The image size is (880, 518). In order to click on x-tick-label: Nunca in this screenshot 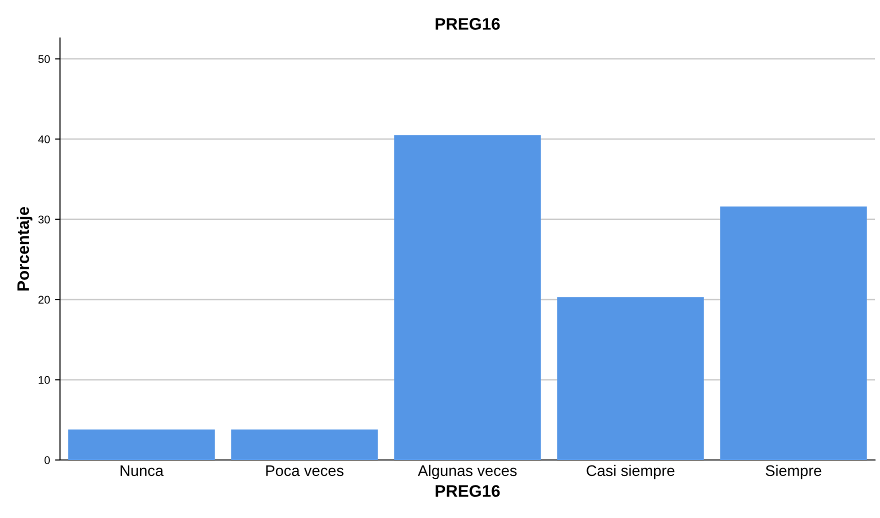, I will do `click(142, 470)`.